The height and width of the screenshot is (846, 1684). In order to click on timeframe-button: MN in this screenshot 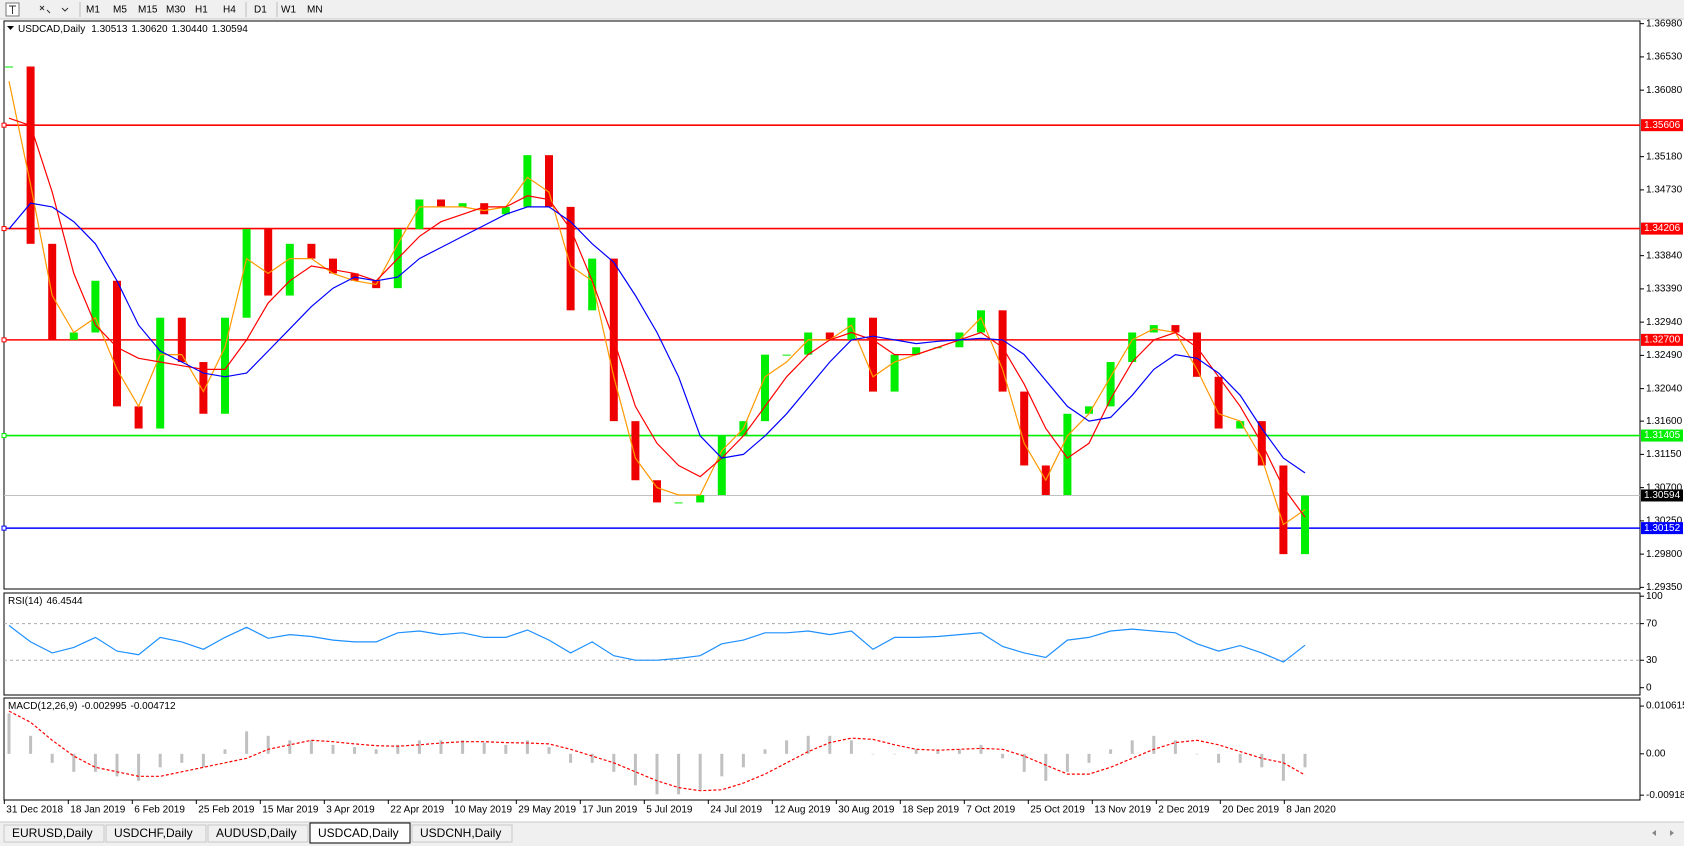, I will do `click(315, 10)`.